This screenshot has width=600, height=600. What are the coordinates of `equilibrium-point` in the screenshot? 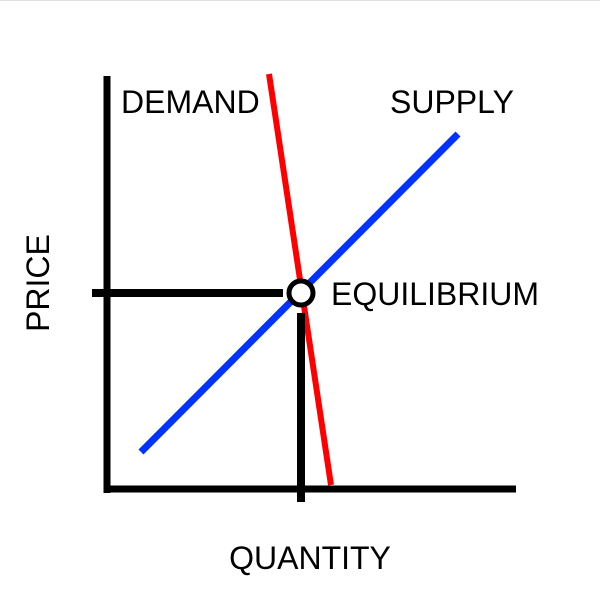 It's located at (301, 293).